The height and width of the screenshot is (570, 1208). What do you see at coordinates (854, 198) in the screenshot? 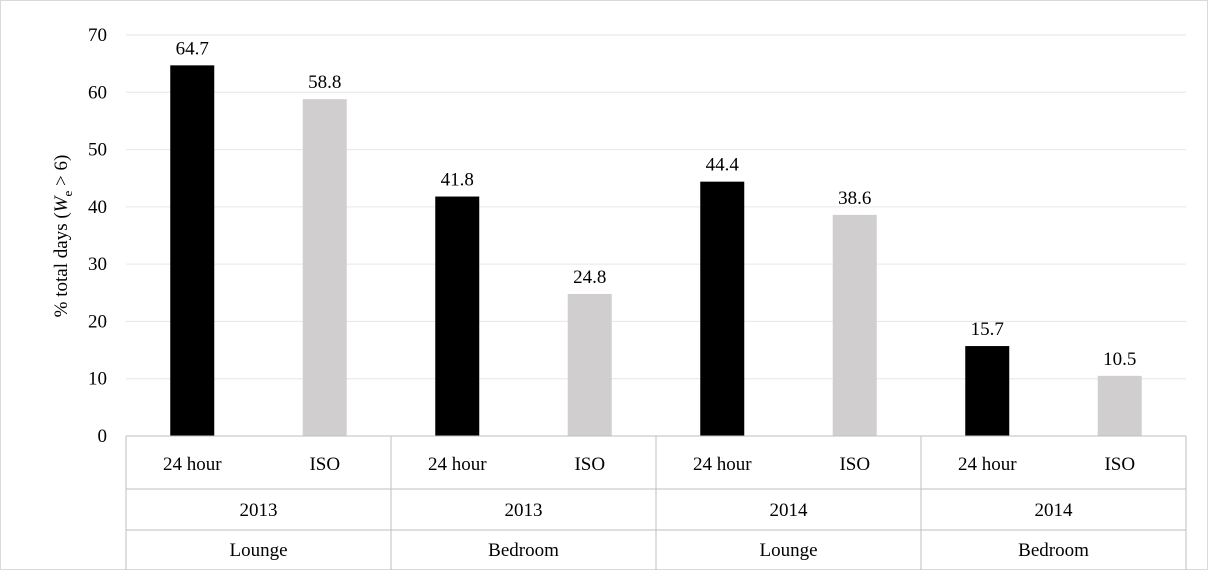
I see `data-label: 38.6` at bounding box center [854, 198].